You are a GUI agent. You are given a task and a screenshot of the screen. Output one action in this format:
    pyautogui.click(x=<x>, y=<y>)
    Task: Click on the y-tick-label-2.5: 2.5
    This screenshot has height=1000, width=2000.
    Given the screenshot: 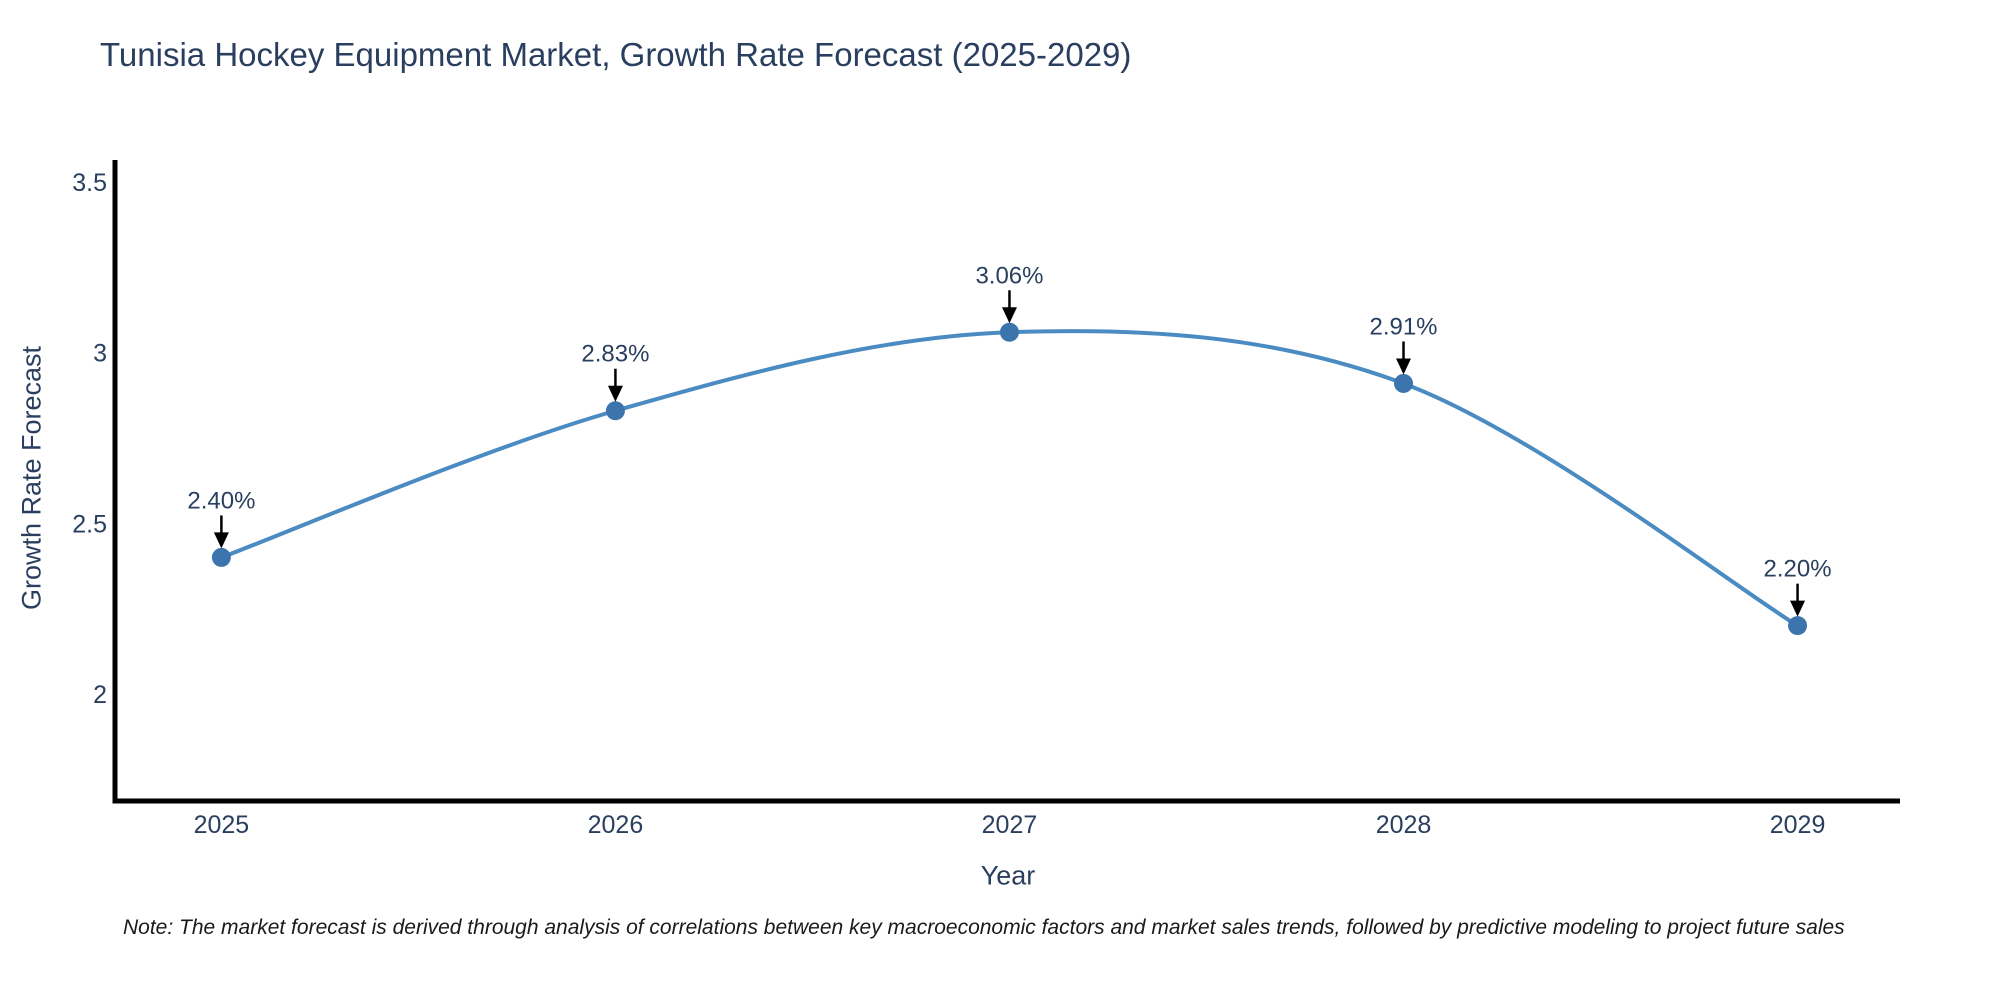 What is the action you would take?
    pyautogui.click(x=89, y=524)
    